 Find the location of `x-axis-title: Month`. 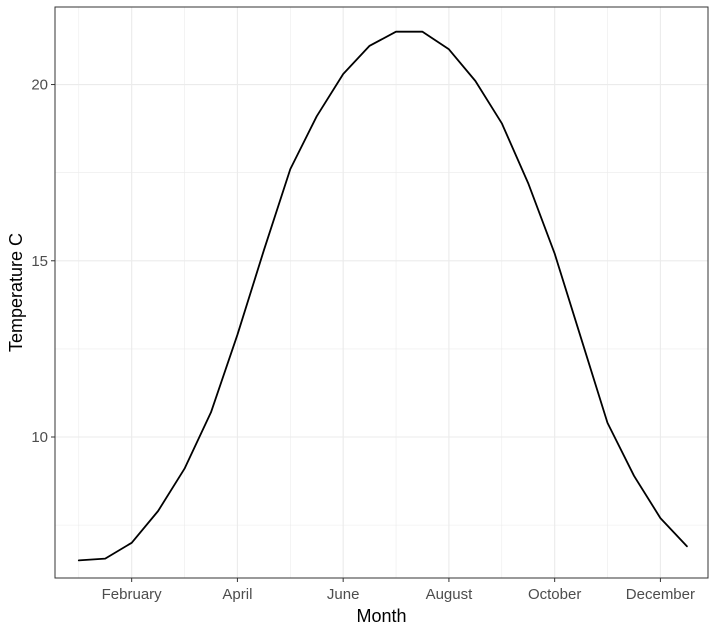

x-axis-title: Month is located at coordinates (381, 616).